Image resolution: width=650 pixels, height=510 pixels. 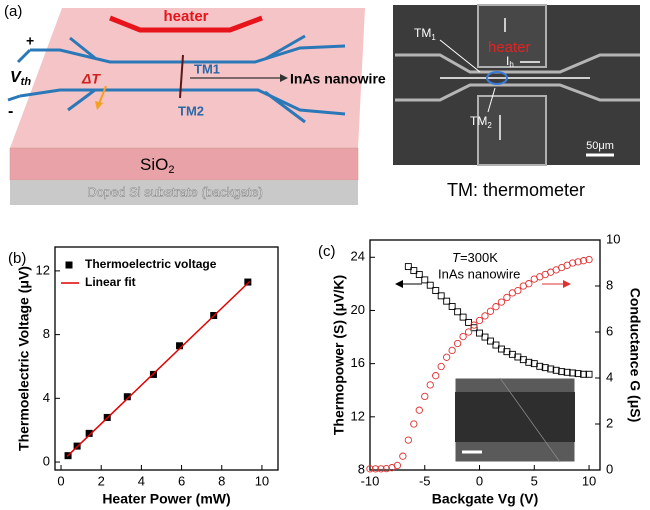 I want to click on y2-tick-label: 6, so click(x=609, y=330).